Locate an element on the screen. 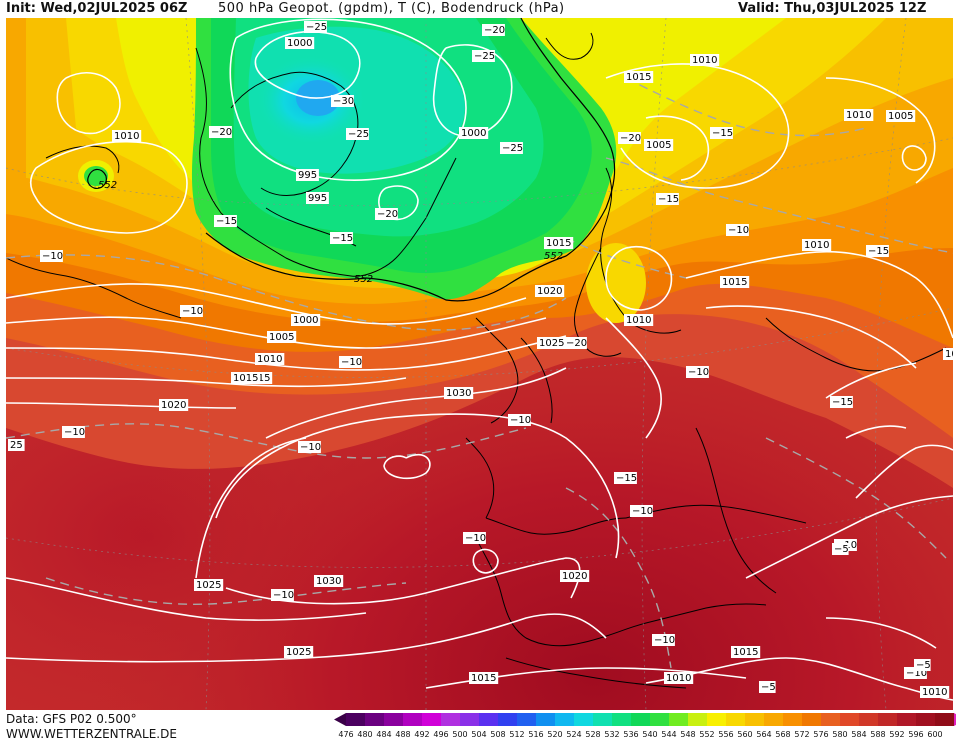 Image resolution: width=959 pixels, height=741 pixels. legend-tick-label: 564 is located at coordinates (763, 734).